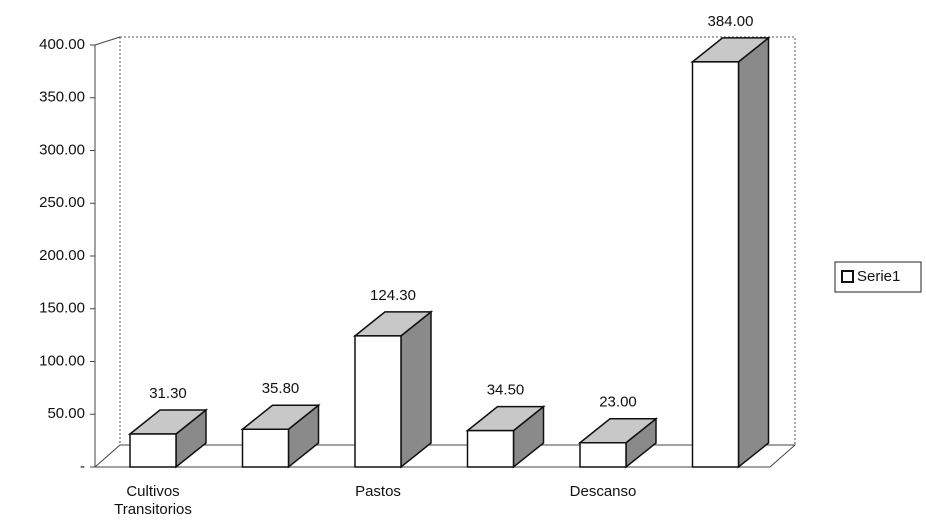 Image resolution: width=926 pixels, height=529 pixels. What do you see at coordinates (62, 255) in the screenshot?
I see `y-tick-label: 200.00` at bounding box center [62, 255].